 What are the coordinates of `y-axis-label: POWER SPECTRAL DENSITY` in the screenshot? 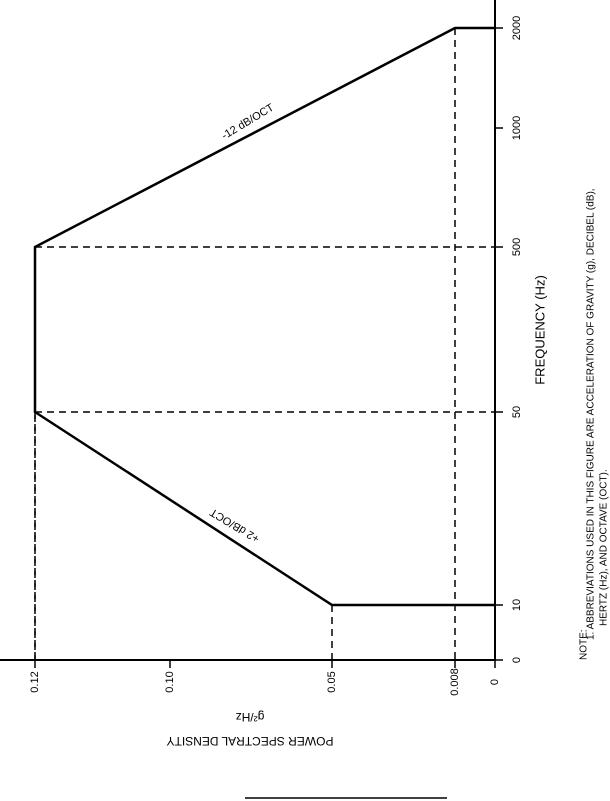 It's located at (250, 741).